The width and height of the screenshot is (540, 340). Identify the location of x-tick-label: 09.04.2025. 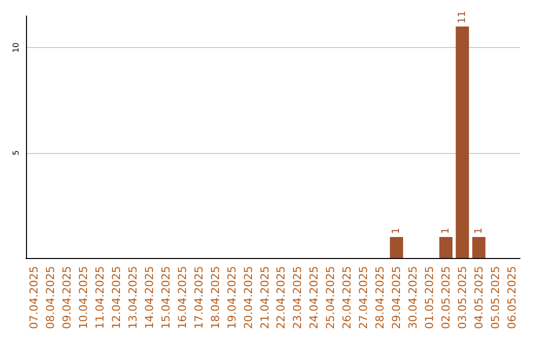
(67, 298).